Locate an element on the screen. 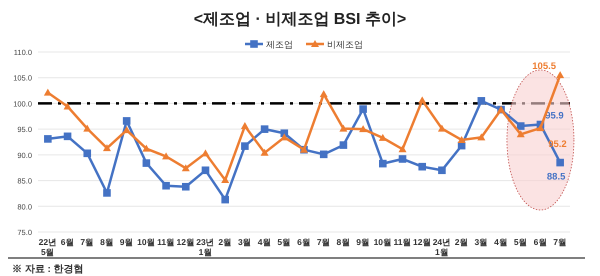 The height and width of the screenshot is (276, 600). data-label: 105.5 is located at coordinates (544, 66).